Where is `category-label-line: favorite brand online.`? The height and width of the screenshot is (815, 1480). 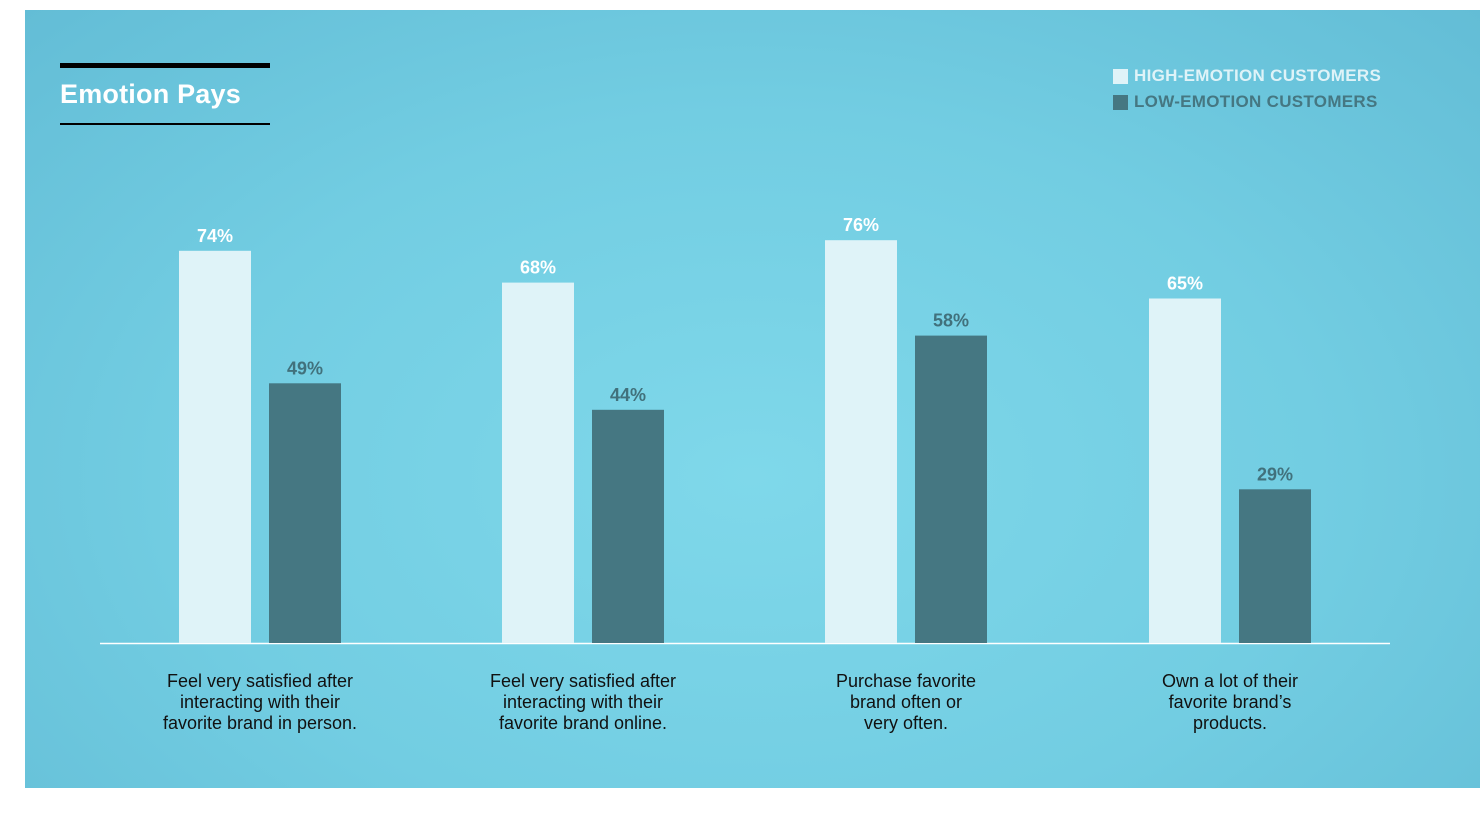
category-label-line: favorite brand online. is located at coordinates (583, 723).